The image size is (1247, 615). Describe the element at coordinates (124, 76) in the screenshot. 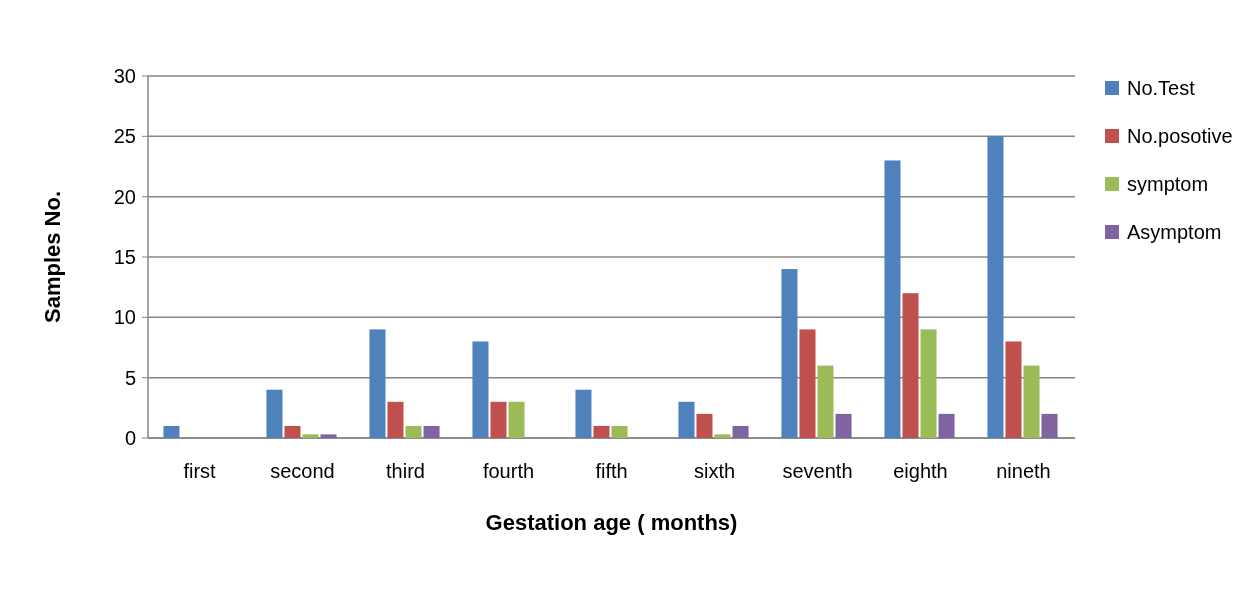

I see `y-tick-label: 30` at that location.